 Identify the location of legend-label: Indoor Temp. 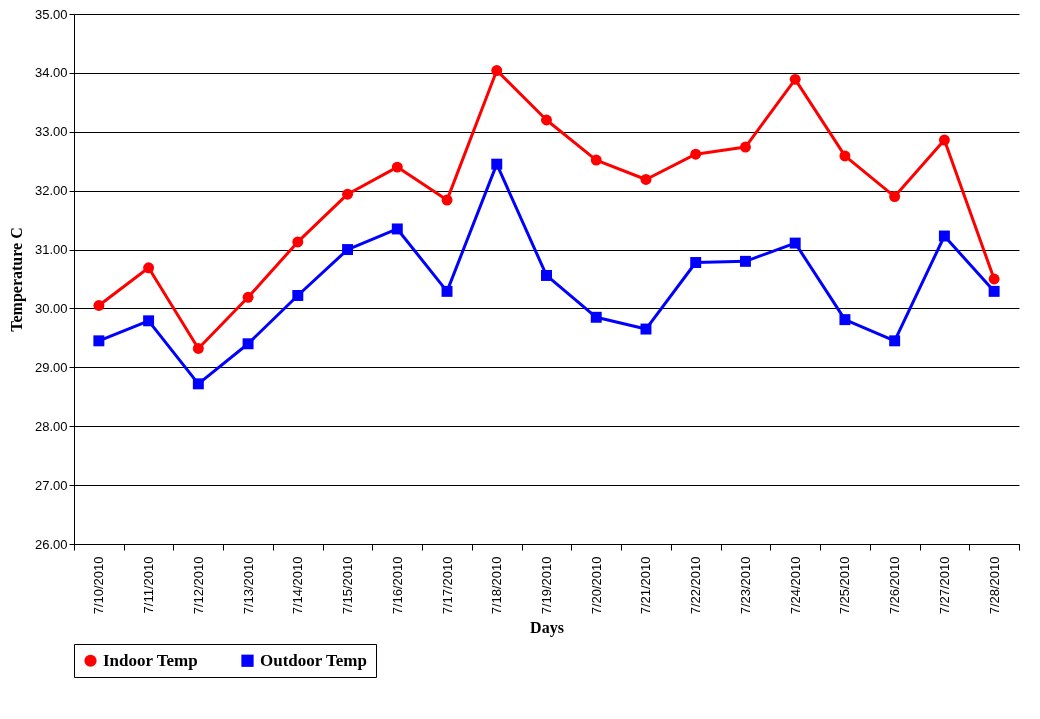
(150, 660).